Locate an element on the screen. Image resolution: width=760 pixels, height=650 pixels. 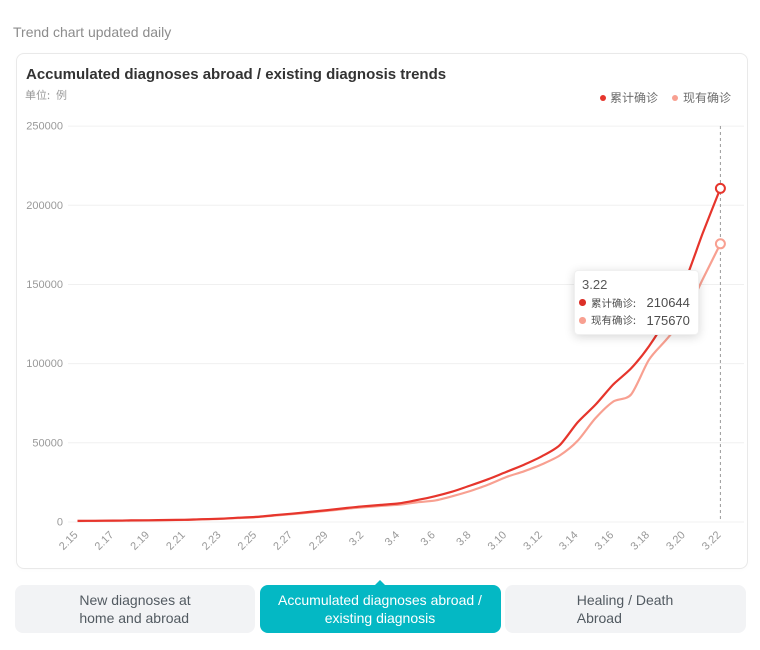
svg-text: 3.14 is located at coordinates (569, 541).